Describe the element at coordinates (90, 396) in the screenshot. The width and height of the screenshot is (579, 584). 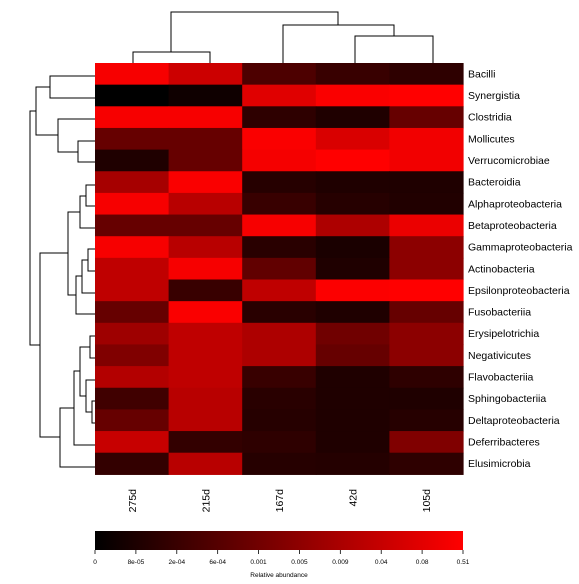
I see `row-dendro-flavo` at that location.